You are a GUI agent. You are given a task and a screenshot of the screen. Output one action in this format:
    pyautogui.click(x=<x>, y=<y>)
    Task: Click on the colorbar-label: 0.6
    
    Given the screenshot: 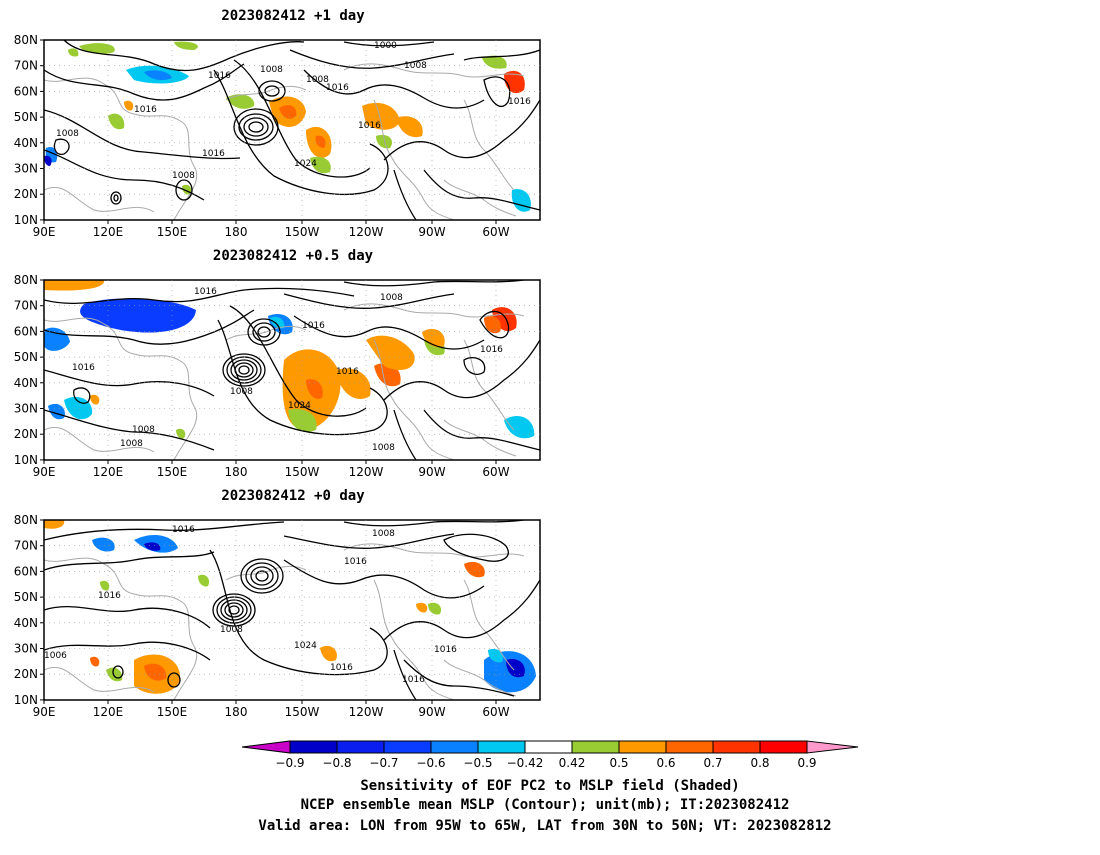 What is the action you would take?
    pyautogui.click(x=665, y=763)
    